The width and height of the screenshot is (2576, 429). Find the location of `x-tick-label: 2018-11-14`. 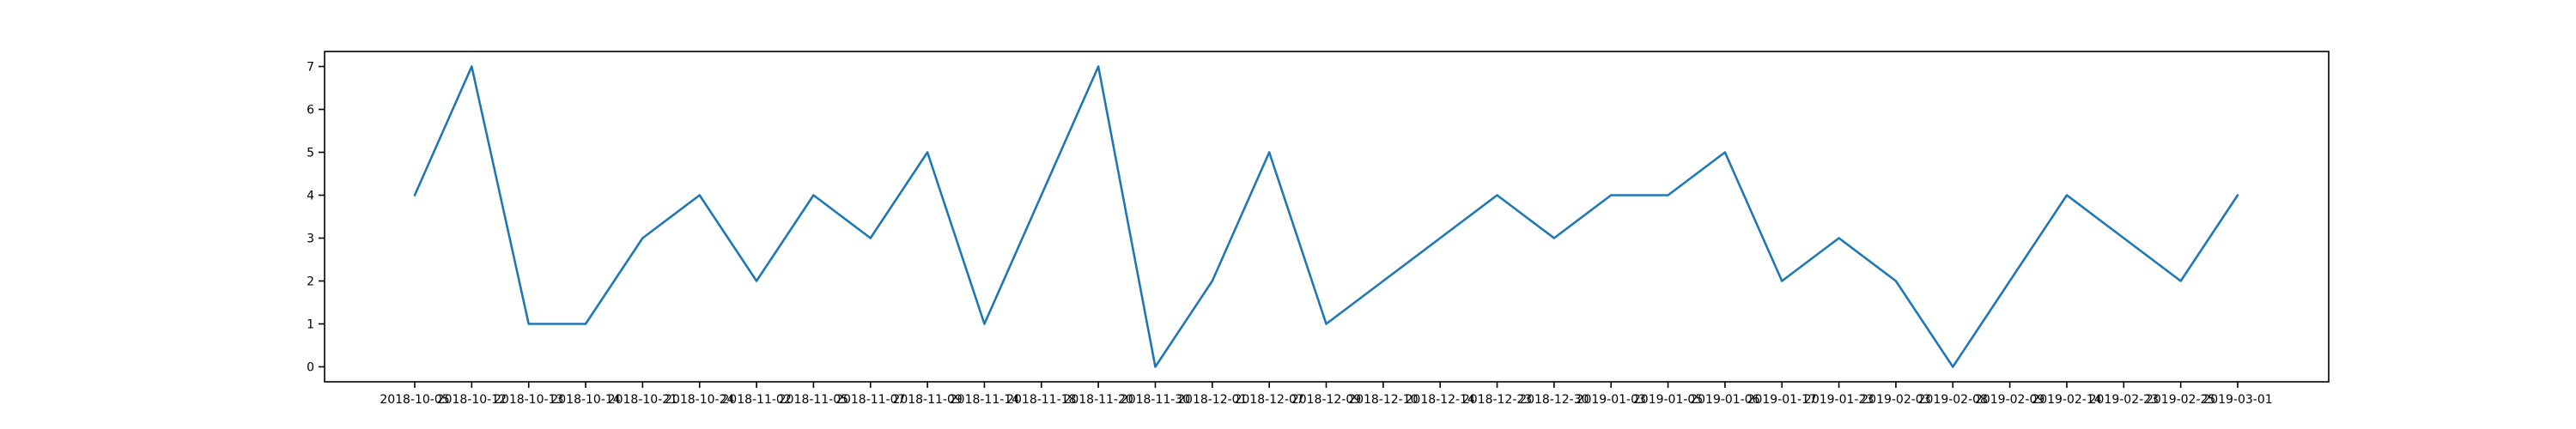

x-tick-label: 2018-11-14 is located at coordinates (984, 400).